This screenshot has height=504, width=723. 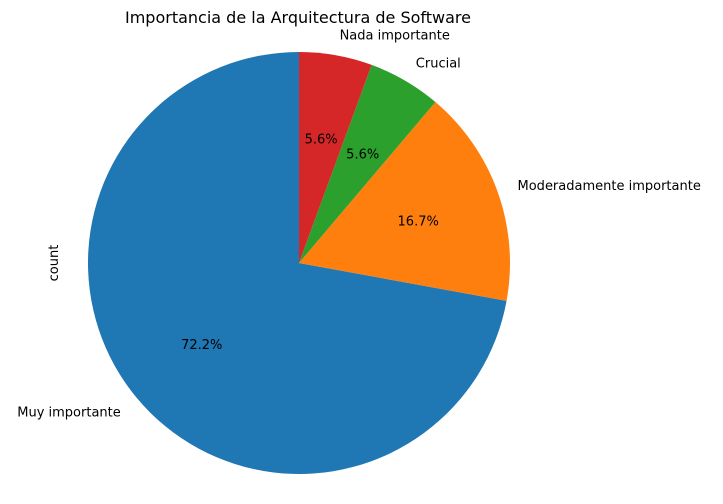 I want to click on slice-label-1: Moderadamente importante, so click(x=609, y=186).